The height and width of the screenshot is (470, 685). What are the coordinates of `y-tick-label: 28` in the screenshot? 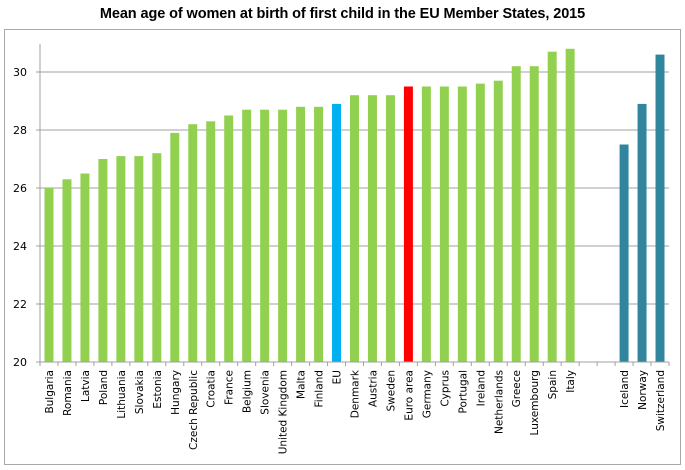 It's located at (20, 130).